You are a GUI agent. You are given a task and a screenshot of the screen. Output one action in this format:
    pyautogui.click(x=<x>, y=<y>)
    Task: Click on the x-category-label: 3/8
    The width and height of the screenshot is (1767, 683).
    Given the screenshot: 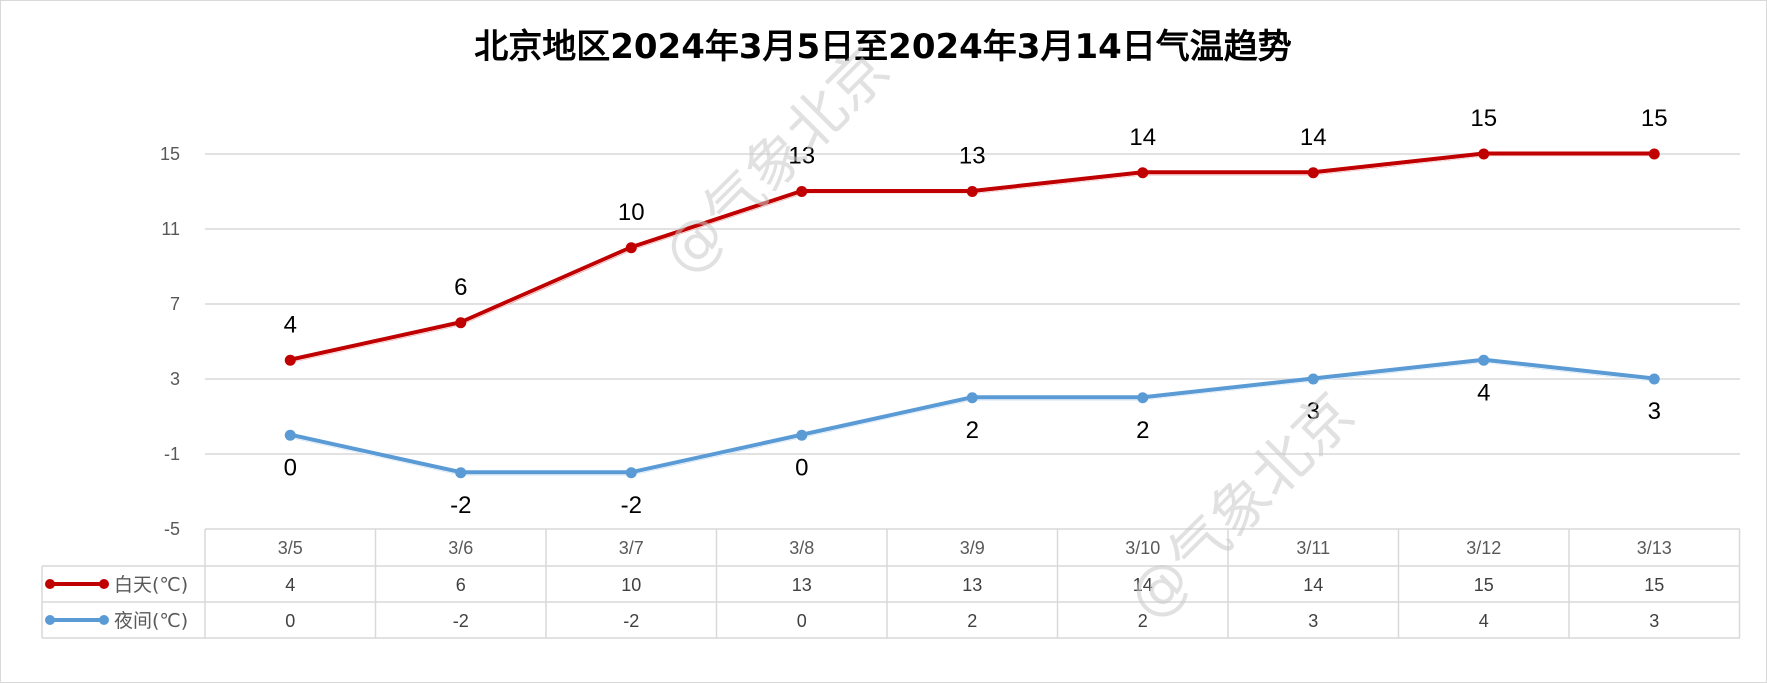 What is the action you would take?
    pyautogui.click(x=801, y=548)
    